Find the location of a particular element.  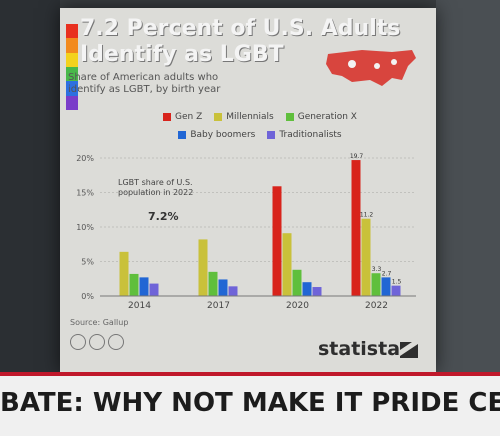

screen-right-edge is located at coordinates (468, 186).